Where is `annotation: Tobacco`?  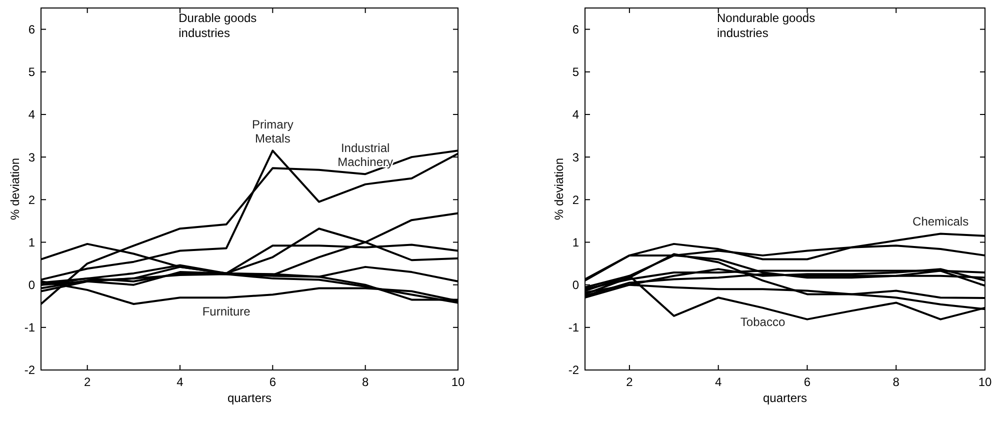 annotation: Tobacco is located at coordinates (763, 321).